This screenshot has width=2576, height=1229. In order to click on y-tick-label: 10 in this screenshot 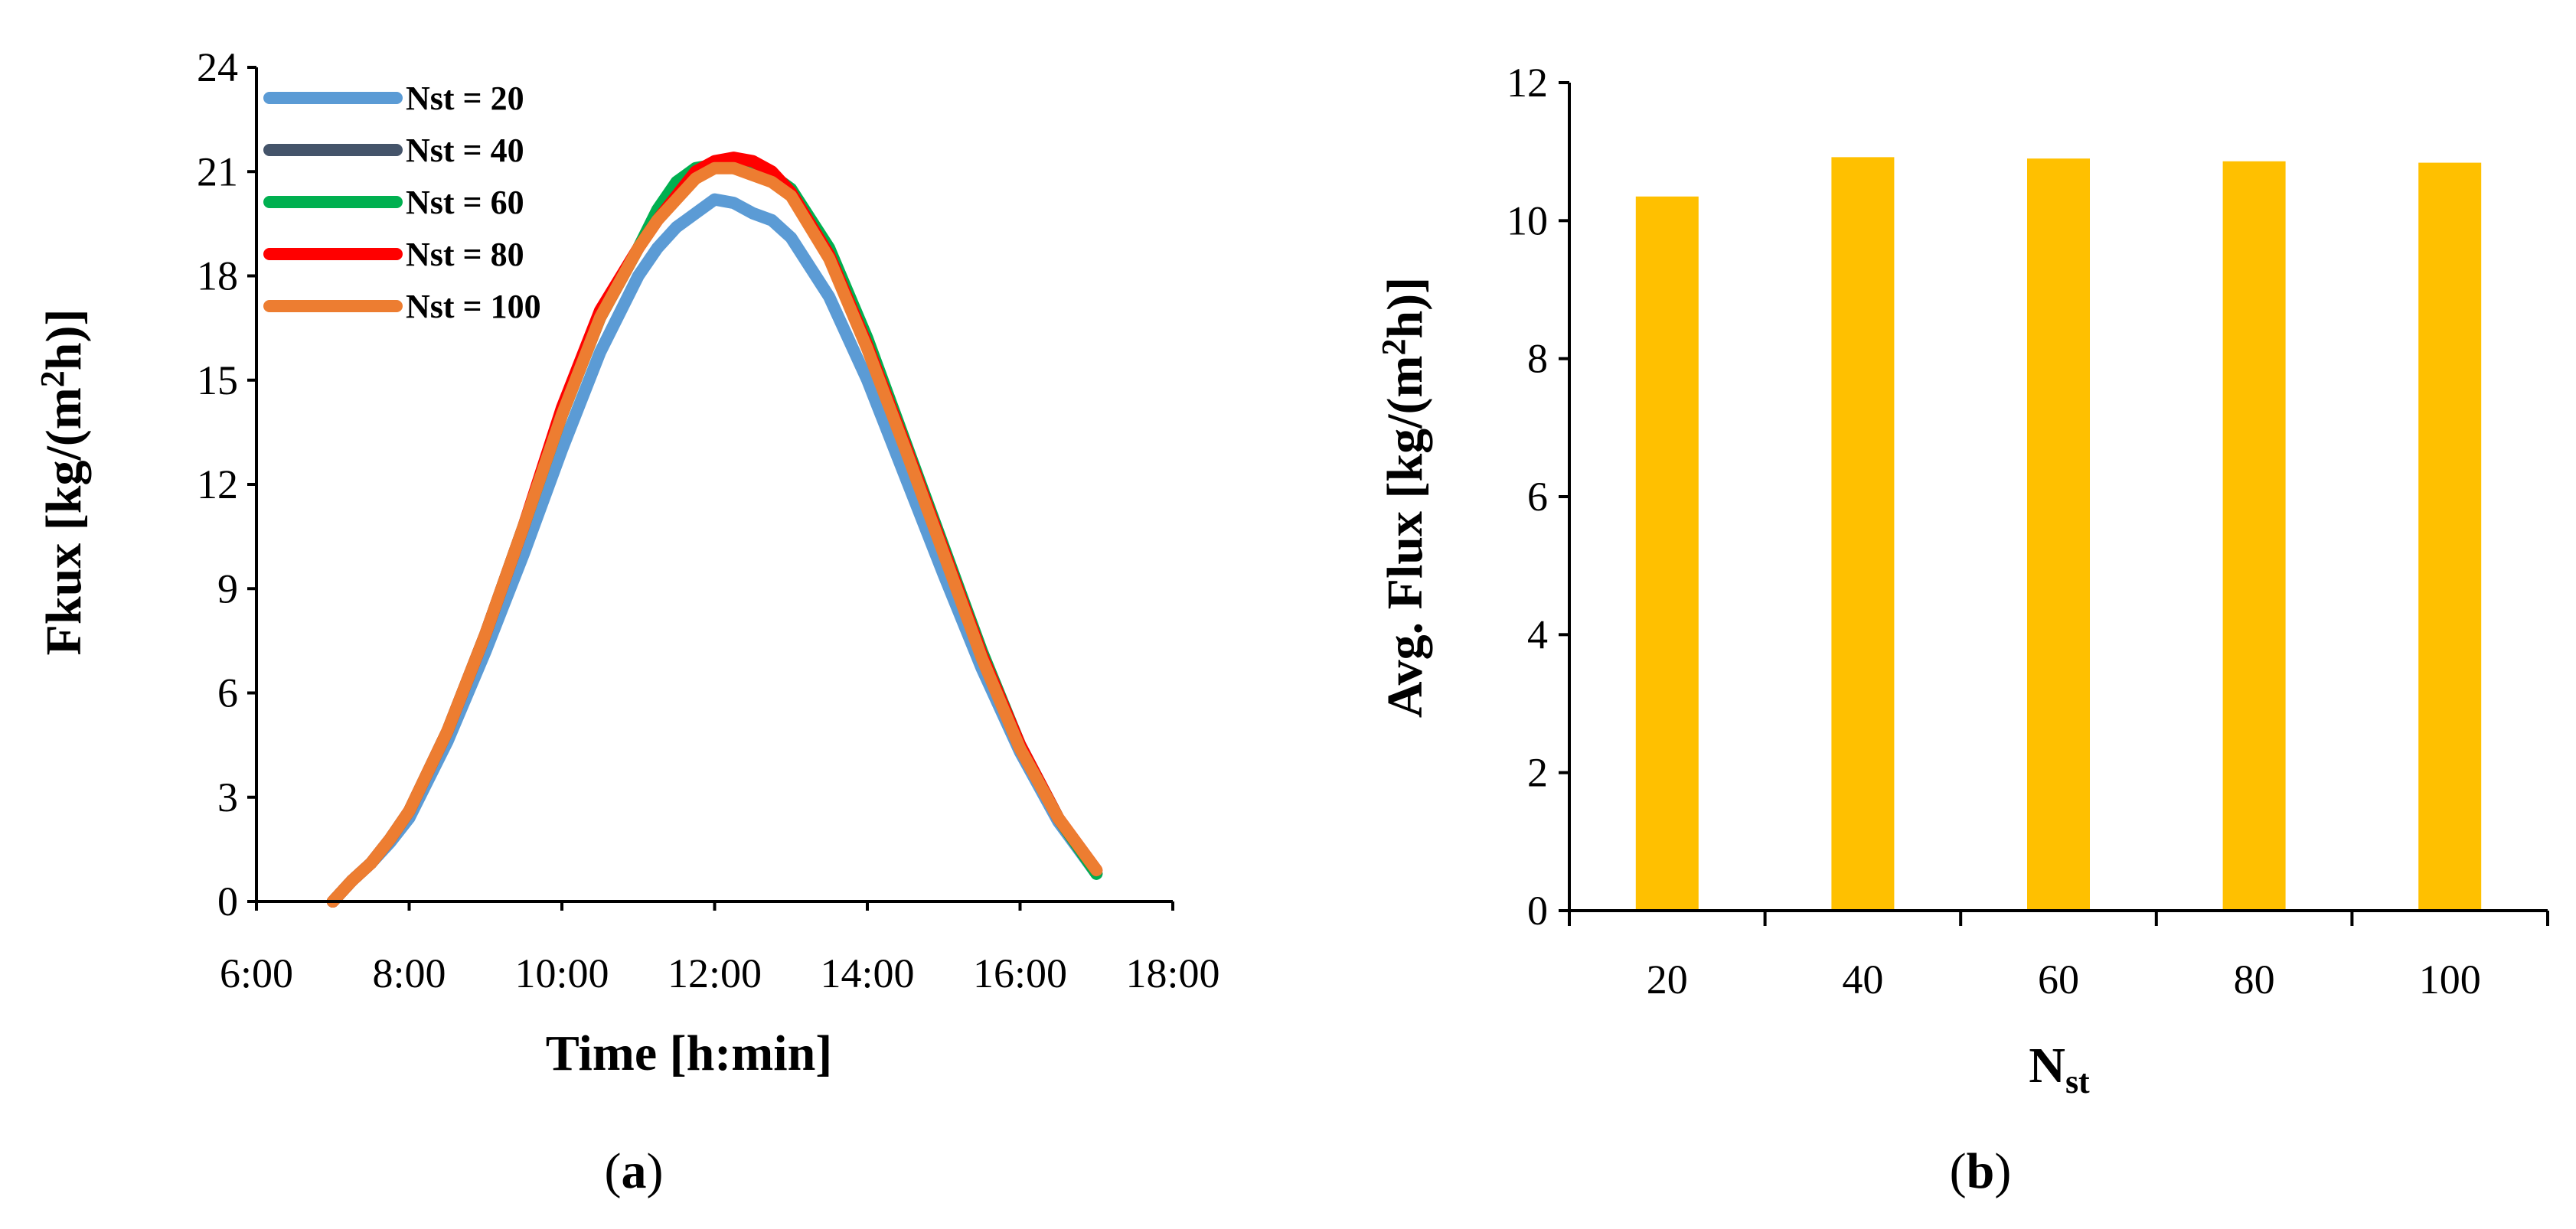, I will do `click(1527, 220)`.